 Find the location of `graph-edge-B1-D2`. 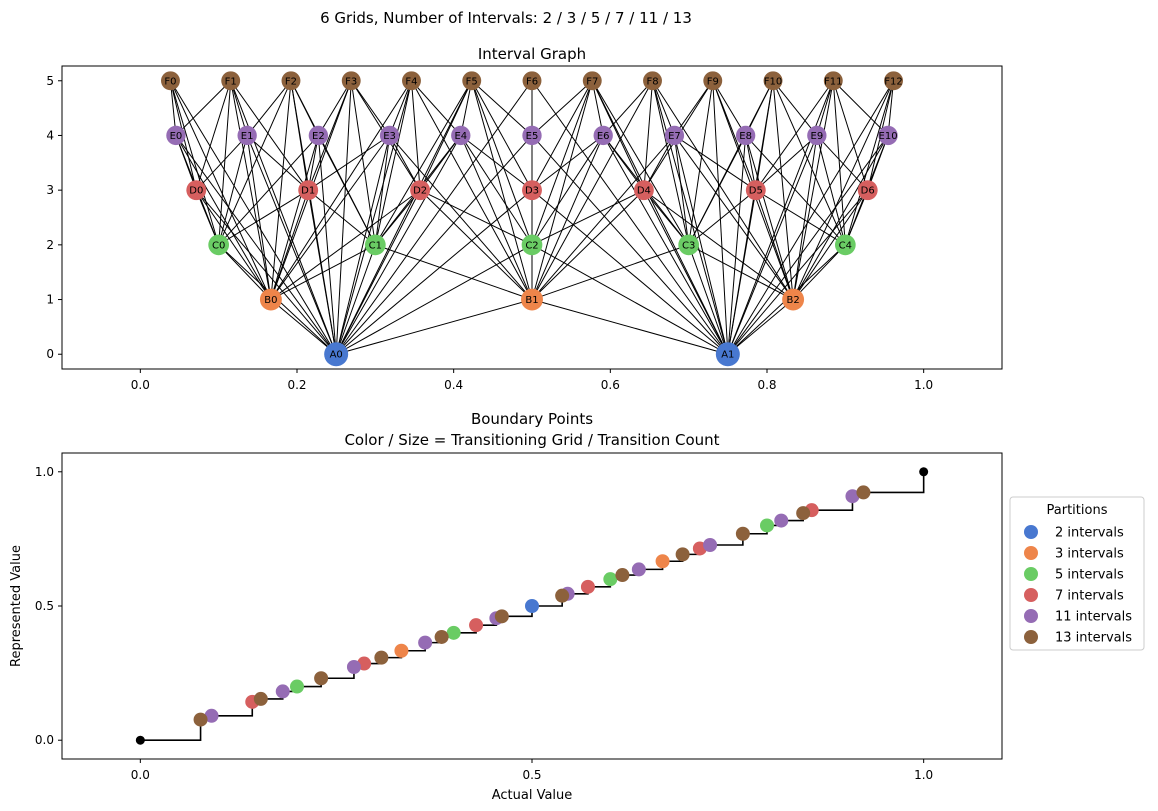

graph-edge-B1-D2 is located at coordinates (476, 244).